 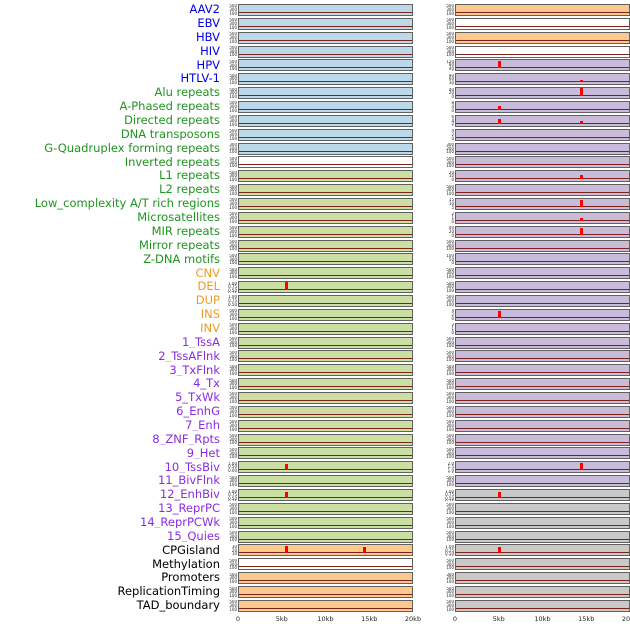 What do you see at coordinates (369, 618) in the screenshot?
I see `x-tick-label: 15kb` at bounding box center [369, 618].